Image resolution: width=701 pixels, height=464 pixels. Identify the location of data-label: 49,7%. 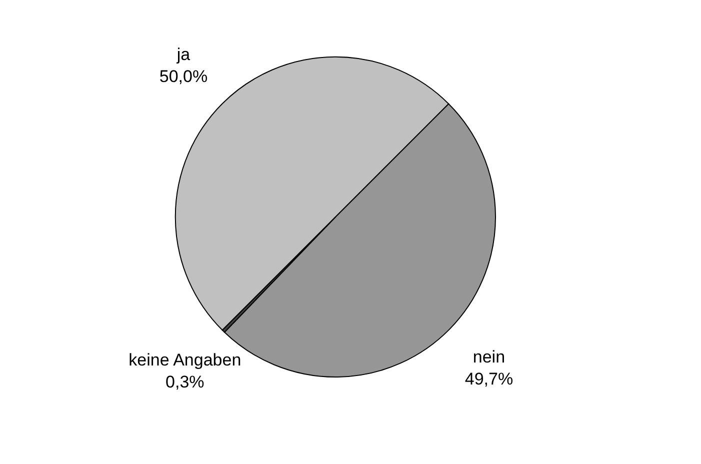
(489, 379).